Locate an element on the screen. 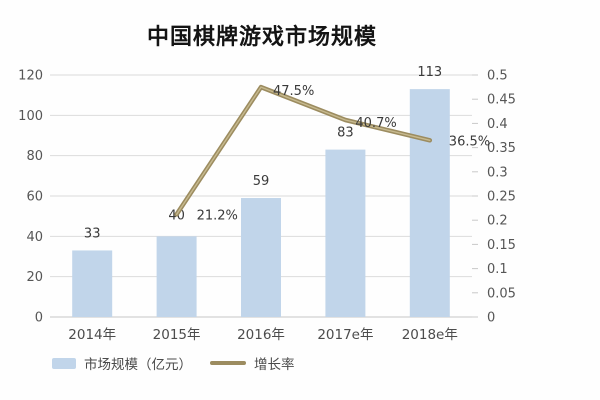 This screenshot has width=600, height=400. left-axis-tick-label: 100 is located at coordinates (30, 116).